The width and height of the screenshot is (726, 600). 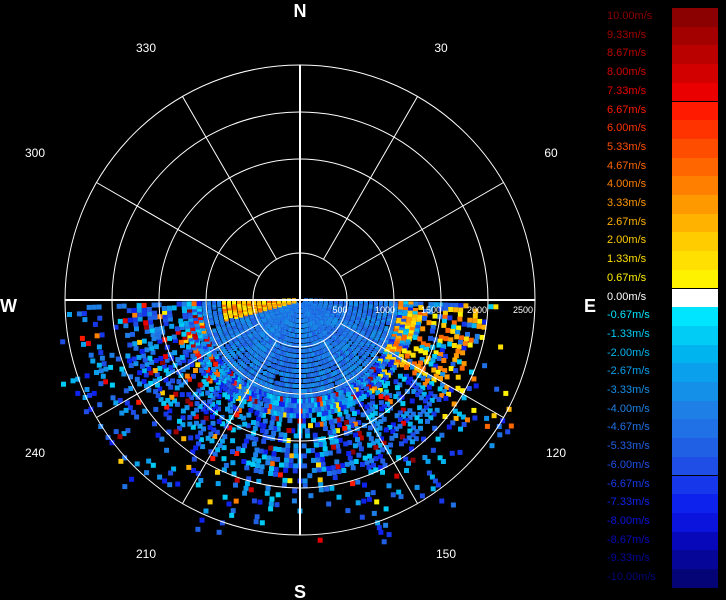 What do you see at coordinates (628, 371) in the screenshot?
I see `legend-label: -2.67m/s` at bounding box center [628, 371].